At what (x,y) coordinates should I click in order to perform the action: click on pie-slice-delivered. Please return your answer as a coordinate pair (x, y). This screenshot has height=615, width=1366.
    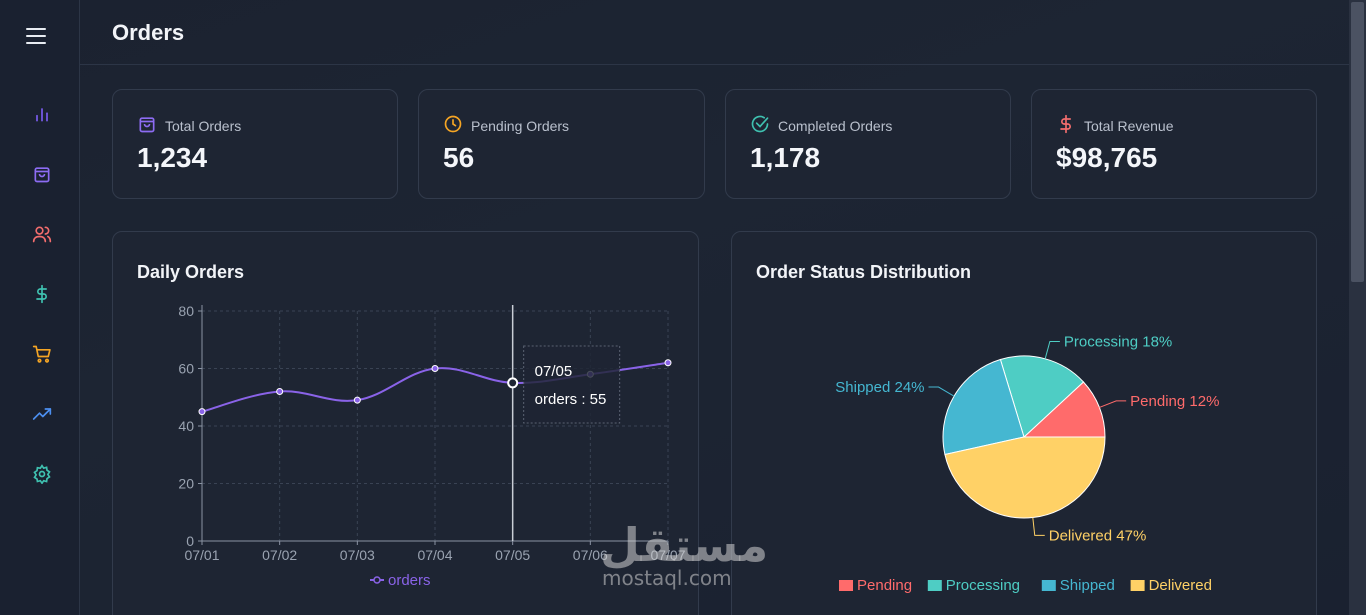
    Looking at the image, I should click on (1025, 477).